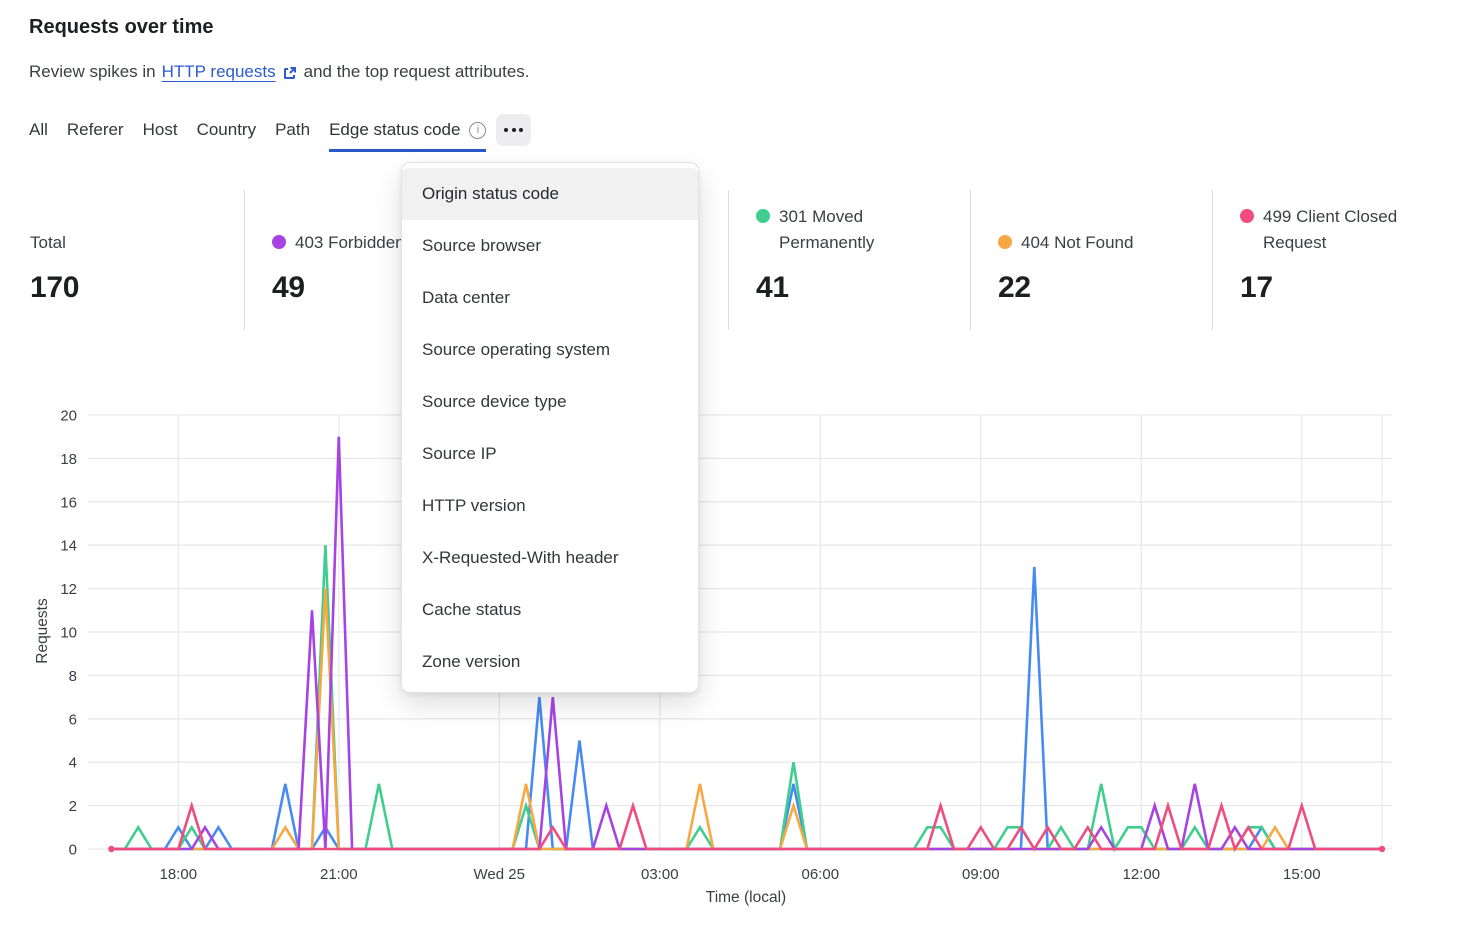 This screenshot has width=1458, height=940. What do you see at coordinates (179, 874) in the screenshot?
I see `x-tick-label: 18:00` at bounding box center [179, 874].